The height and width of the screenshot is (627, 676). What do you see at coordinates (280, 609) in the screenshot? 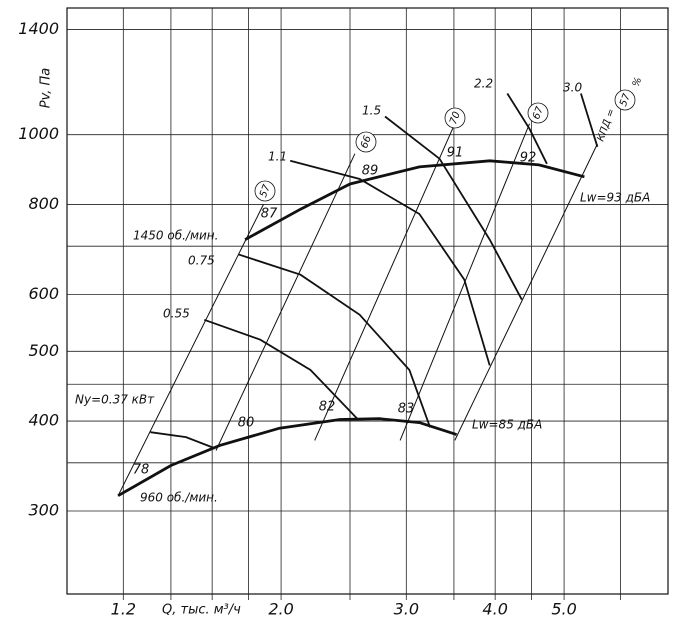
I see `x-tick-label: 2.0` at bounding box center [280, 609].